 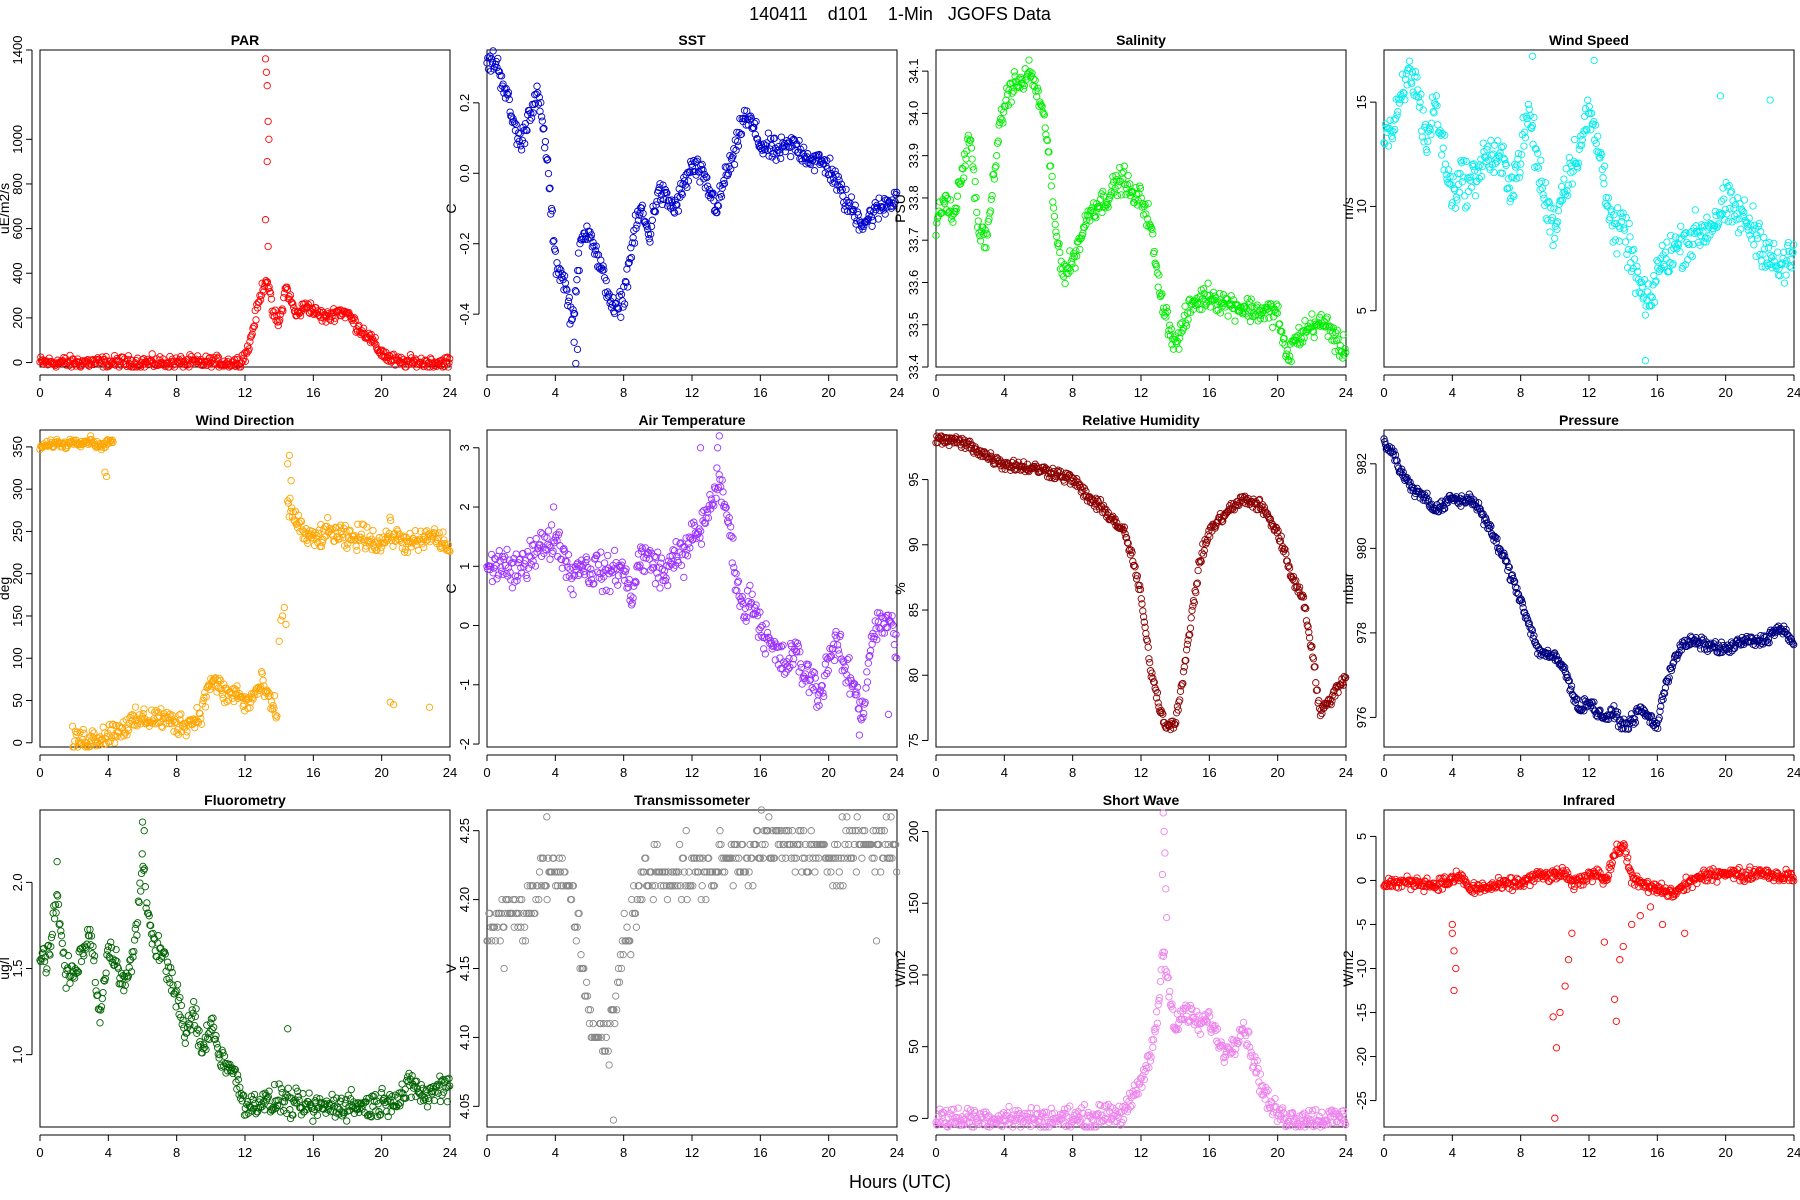 What do you see at coordinates (17, 968) in the screenshot?
I see `y-tick-label: 1.5` at bounding box center [17, 968].